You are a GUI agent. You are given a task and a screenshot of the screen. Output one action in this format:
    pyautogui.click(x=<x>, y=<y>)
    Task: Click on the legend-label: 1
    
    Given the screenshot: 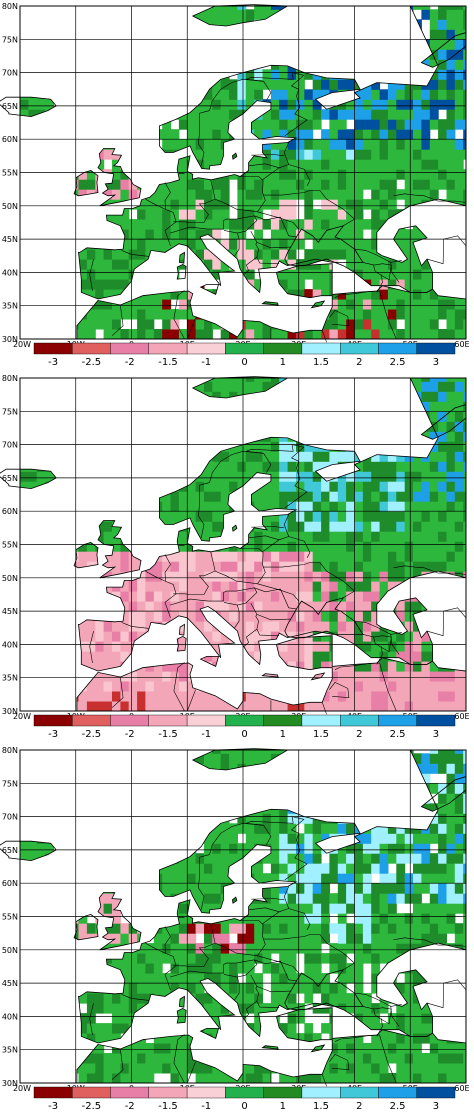 What is the action you would take?
    pyautogui.click(x=283, y=734)
    